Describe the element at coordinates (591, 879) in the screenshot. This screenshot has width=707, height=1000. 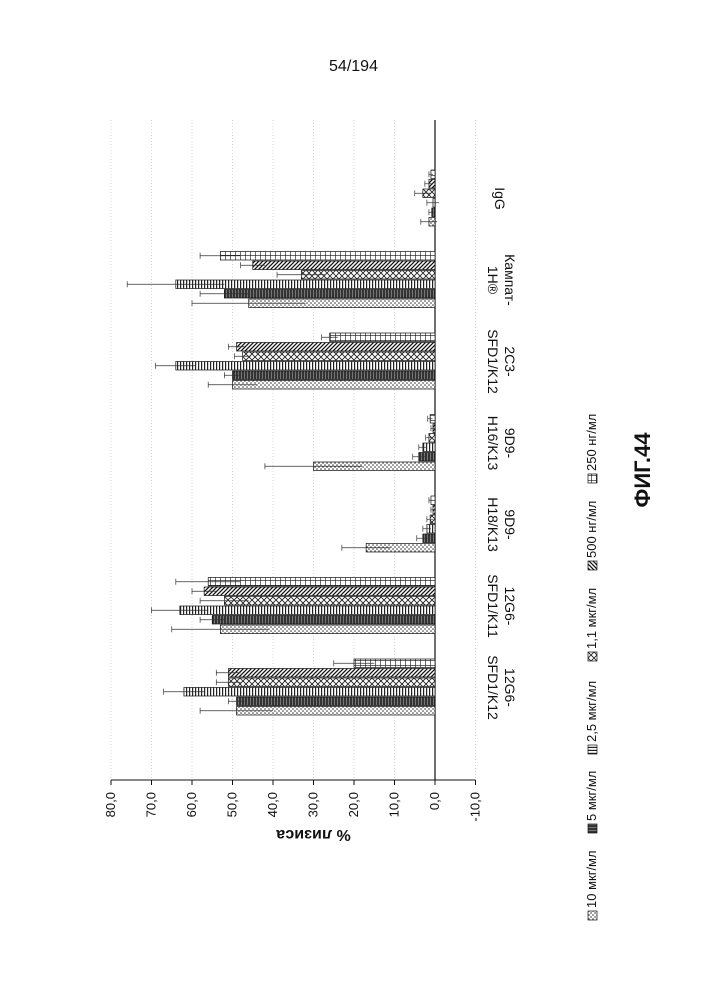
I see `legend-label: 10 мкг/мл` at that location.